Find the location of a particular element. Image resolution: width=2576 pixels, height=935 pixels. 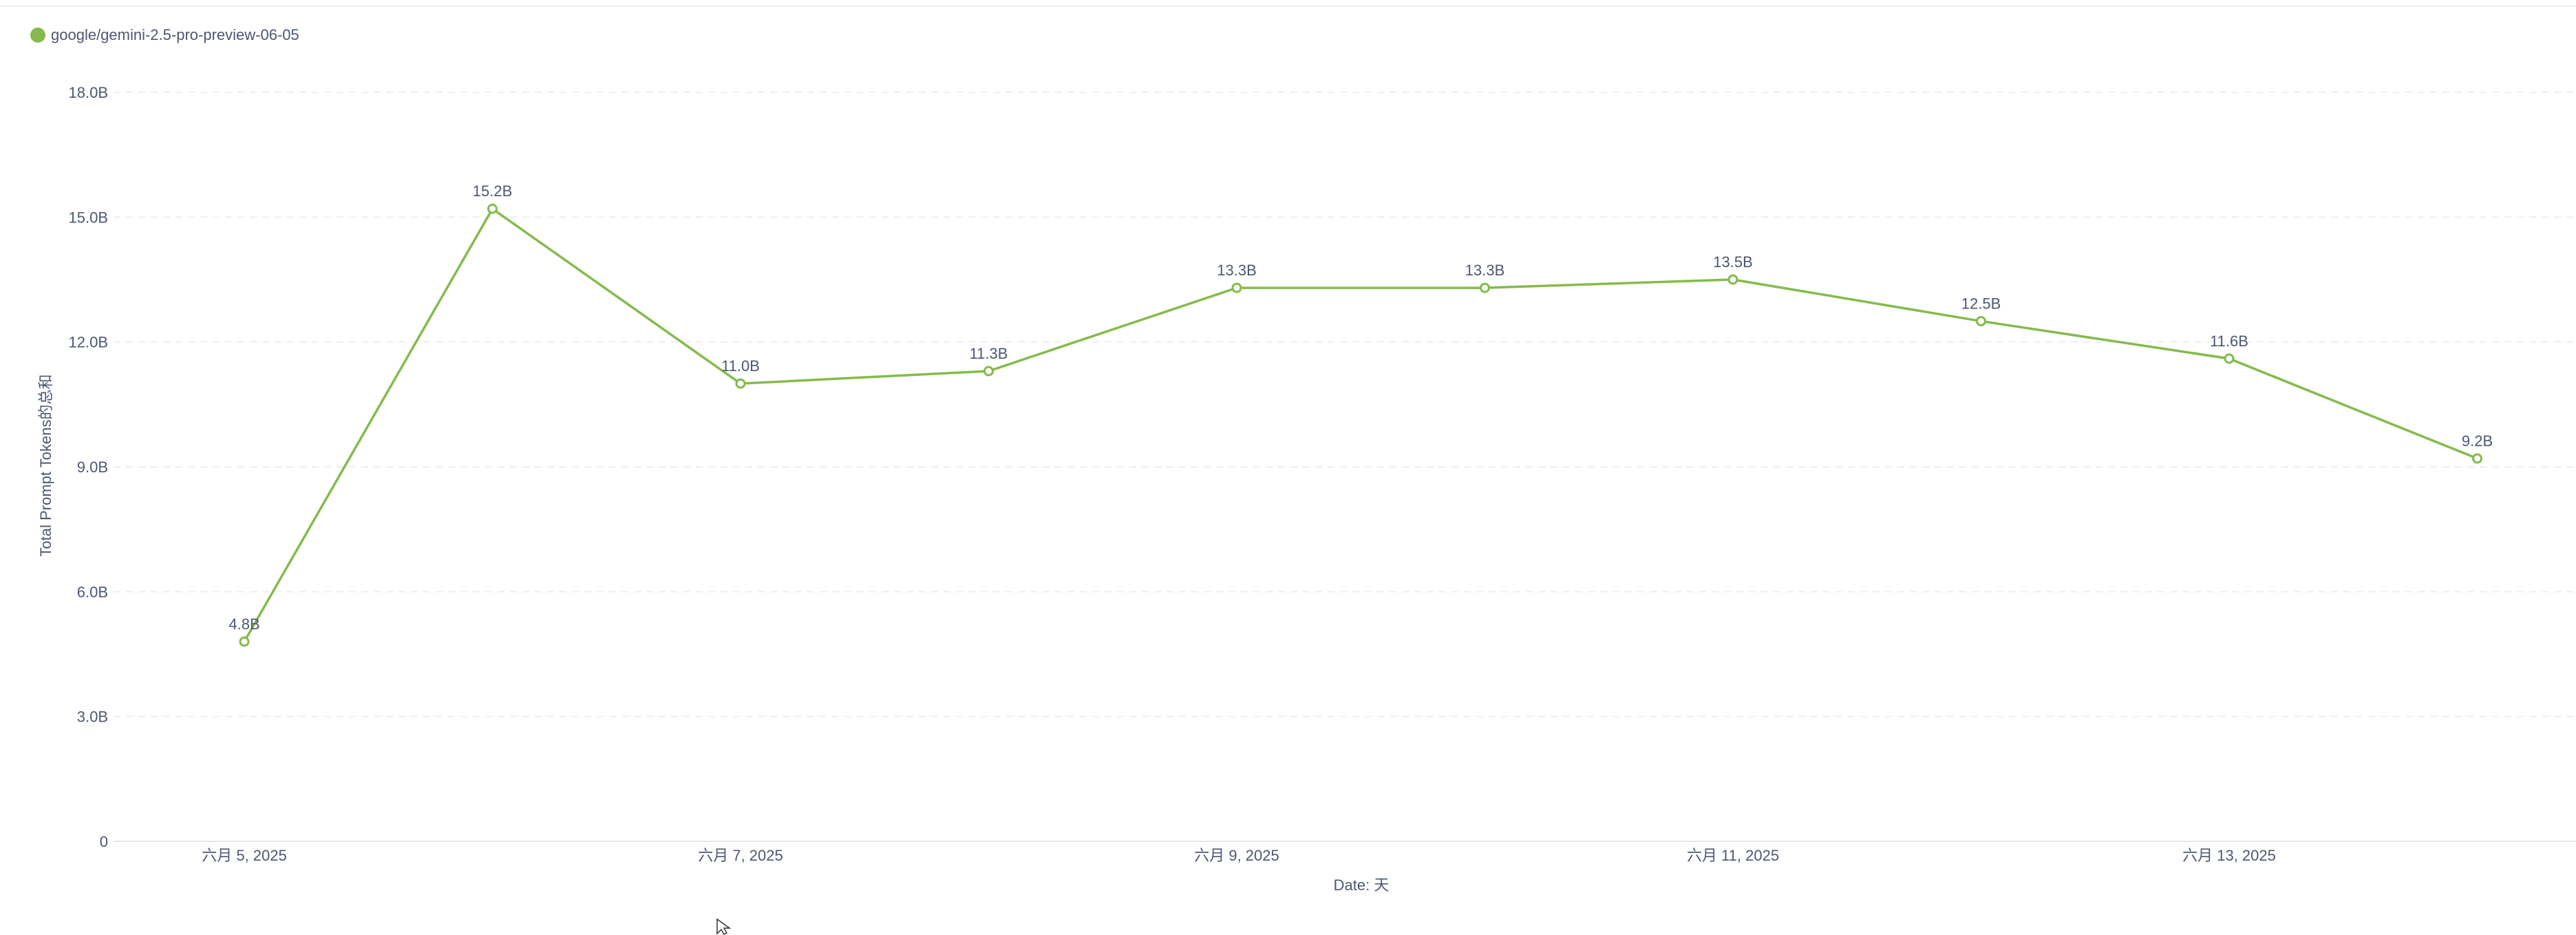

x-tick-label: 六月 9, 2025 is located at coordinates (1236, 855).